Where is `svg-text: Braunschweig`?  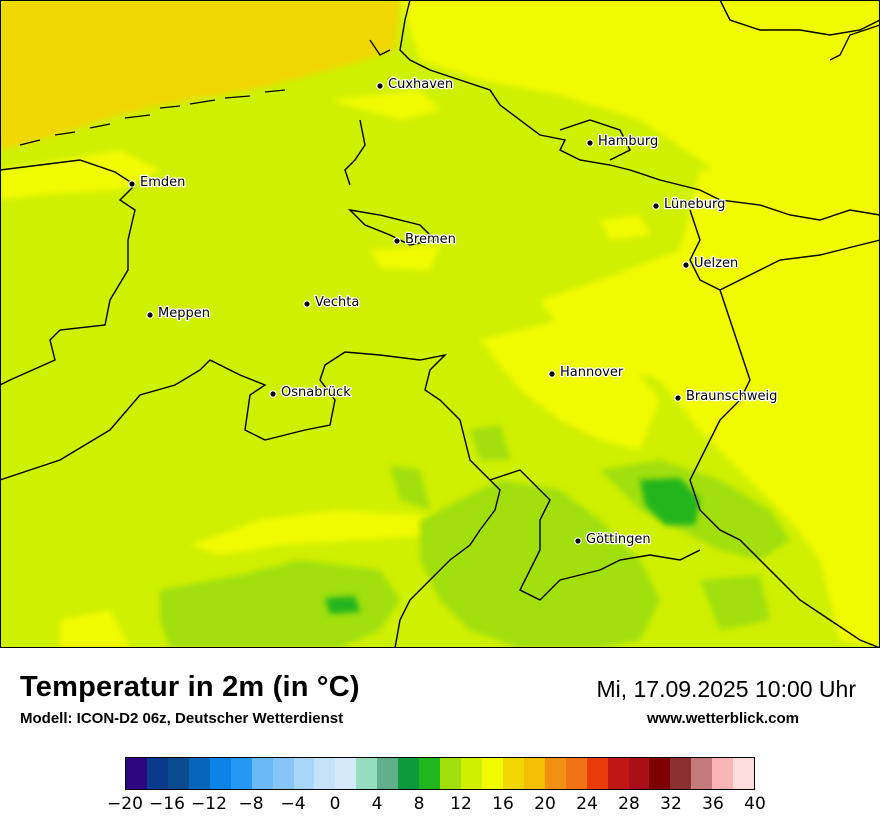
svg-text: Braunschweig is located at coordinates (731, 396).